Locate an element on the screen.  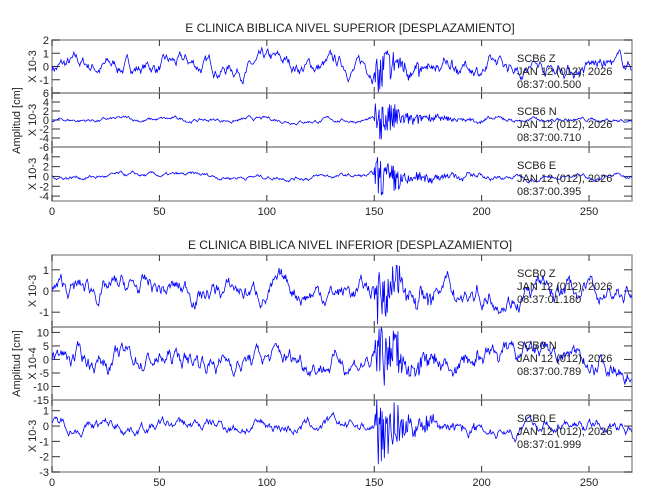
time-label: 08:37:00.395 is located at coordinates (549, 192).